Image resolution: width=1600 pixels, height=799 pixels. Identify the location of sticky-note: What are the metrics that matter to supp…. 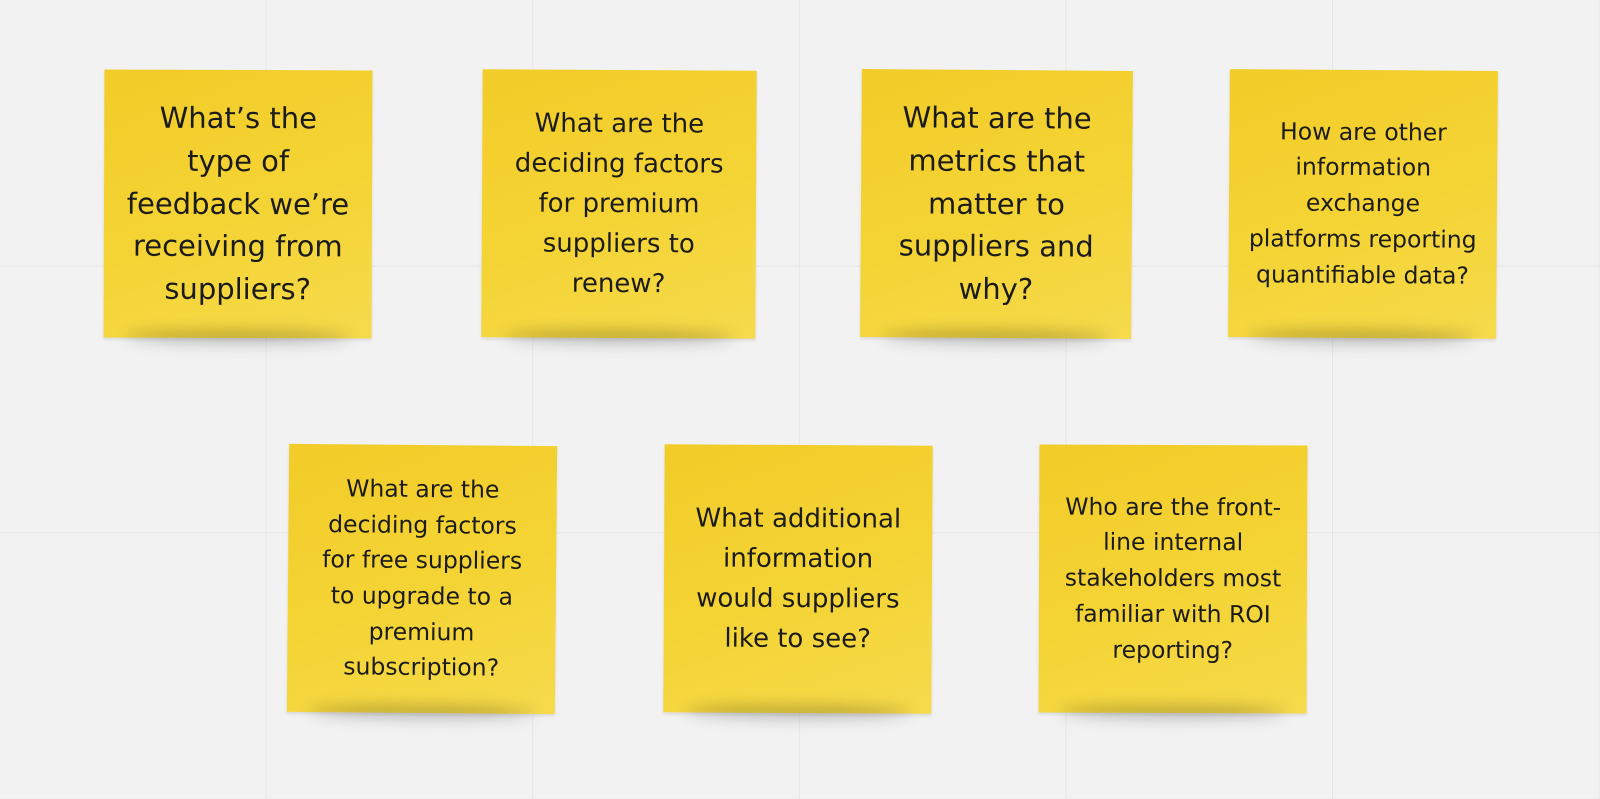
(996, 204).